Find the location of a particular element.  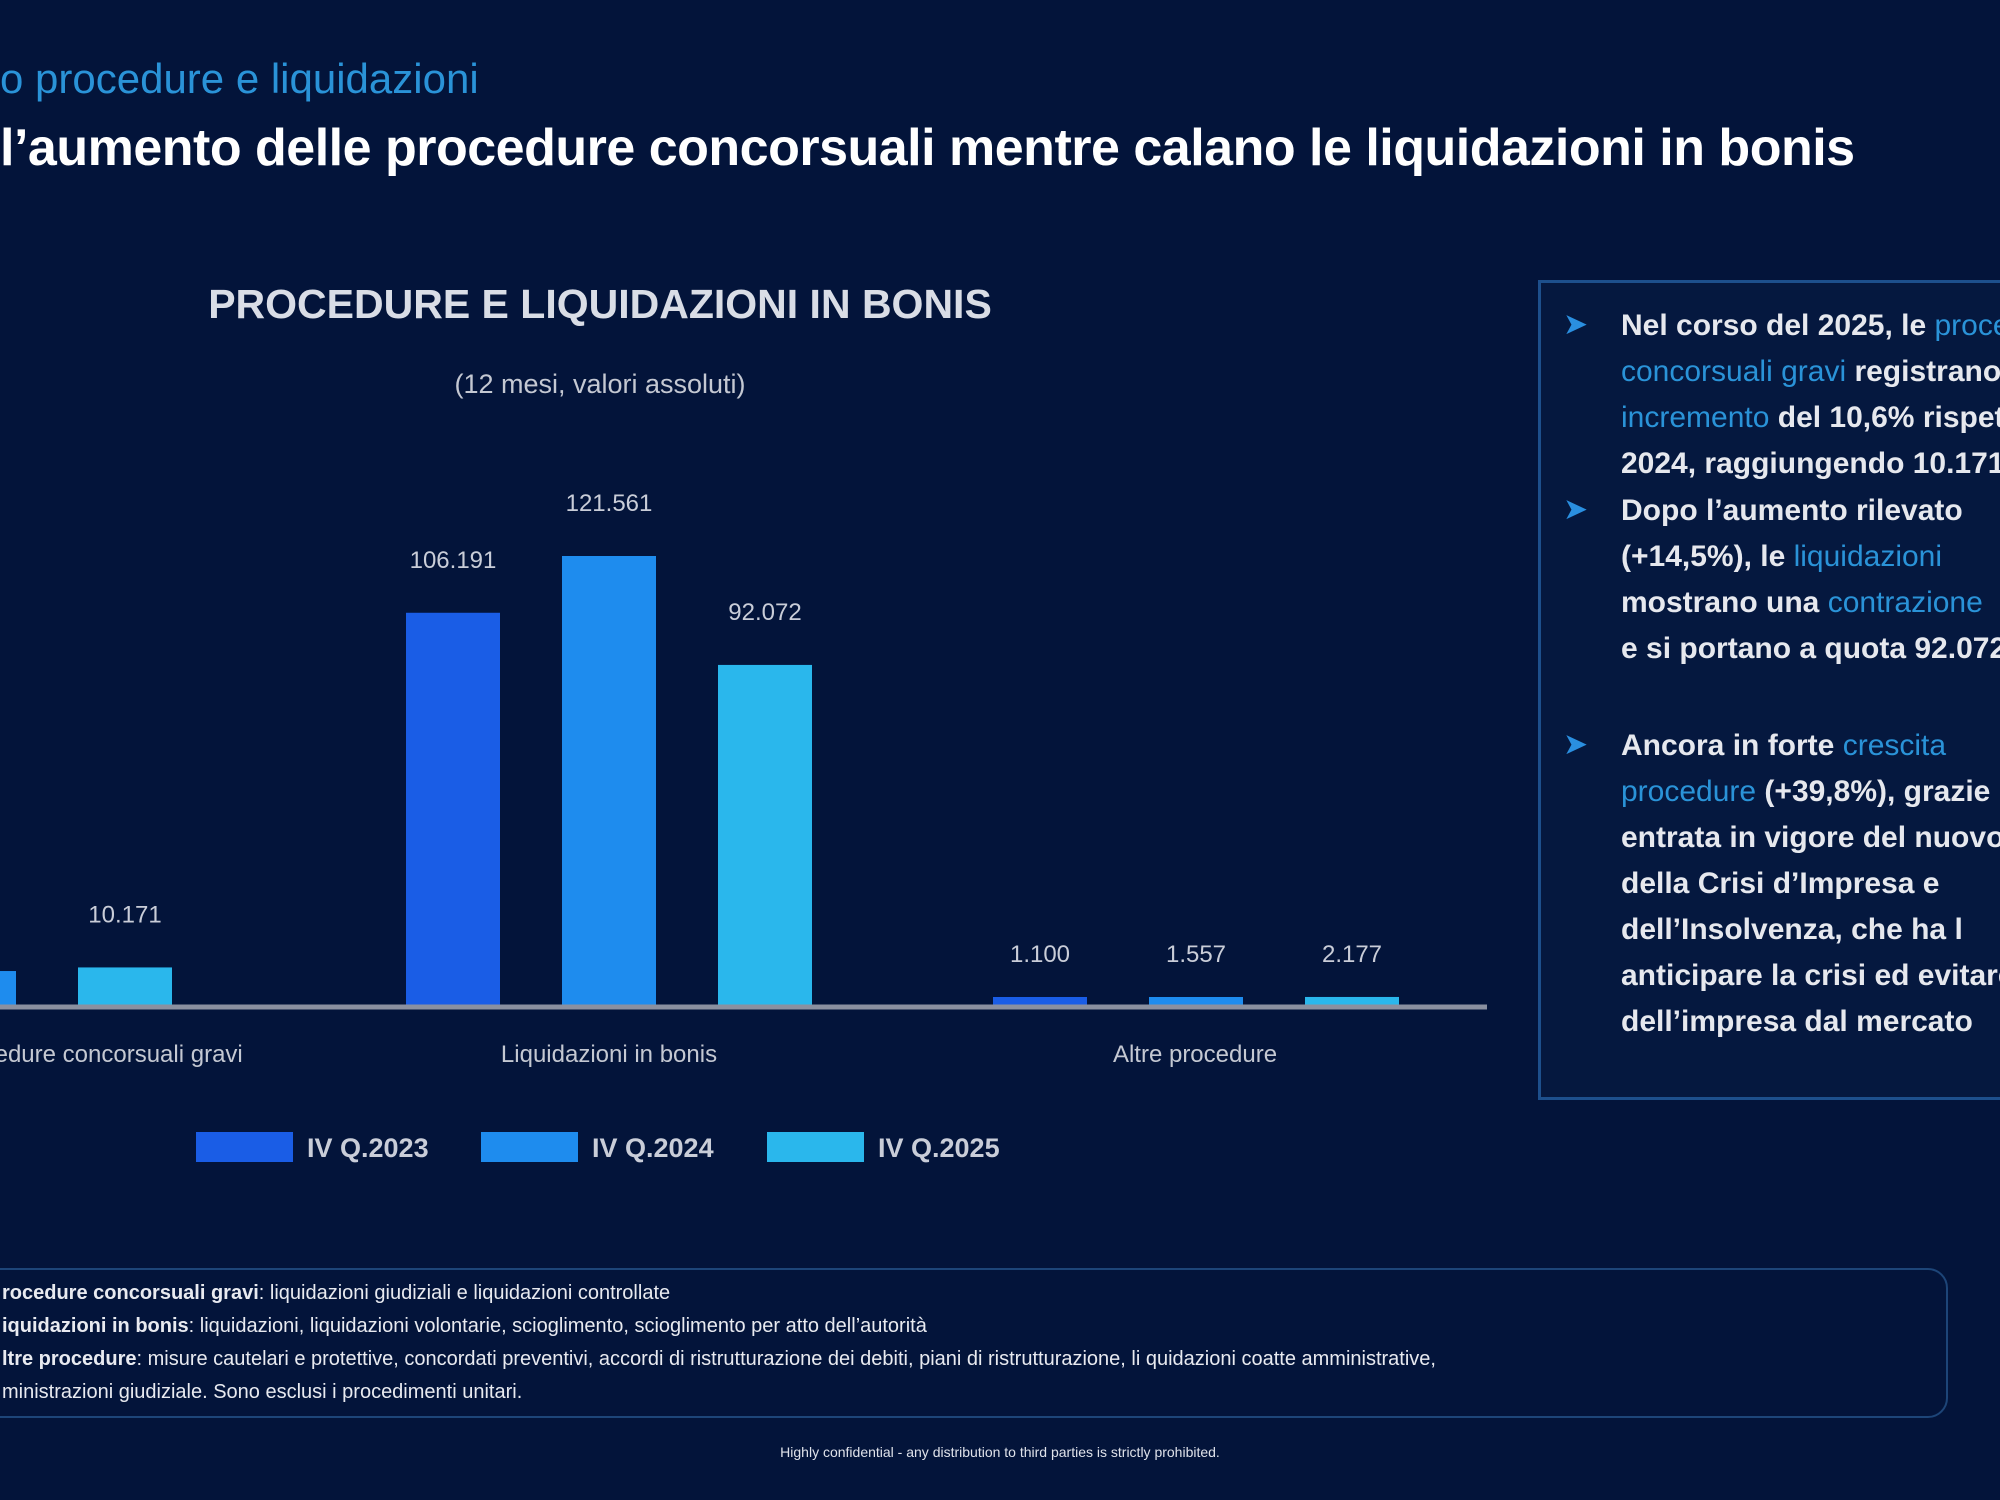

data-label: 106.191 is located at coordinates (453, 560).